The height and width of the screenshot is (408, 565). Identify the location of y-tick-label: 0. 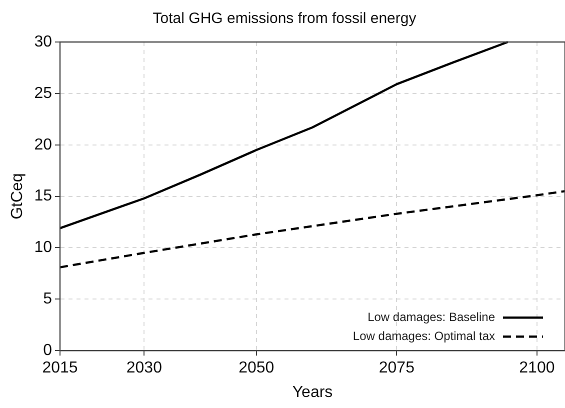
(47, 351).